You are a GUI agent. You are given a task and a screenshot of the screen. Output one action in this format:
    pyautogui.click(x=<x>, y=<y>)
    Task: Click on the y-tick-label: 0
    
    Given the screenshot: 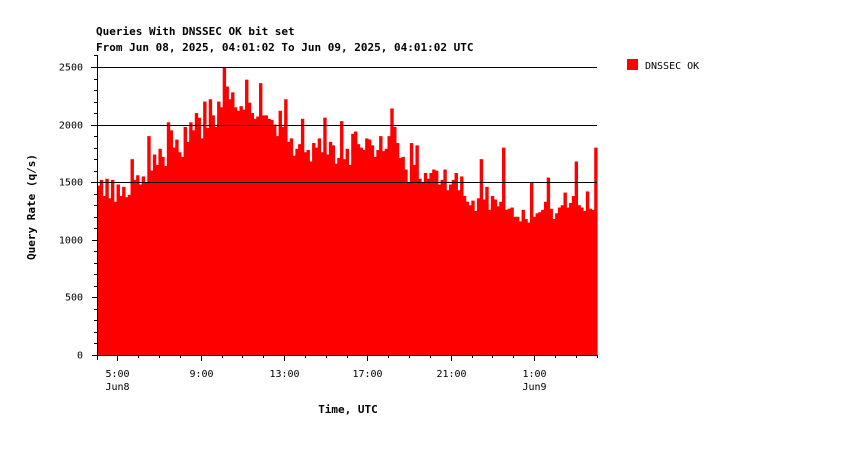 What is the action you would take?
    pyautogui.click(x=80, y=356)
    